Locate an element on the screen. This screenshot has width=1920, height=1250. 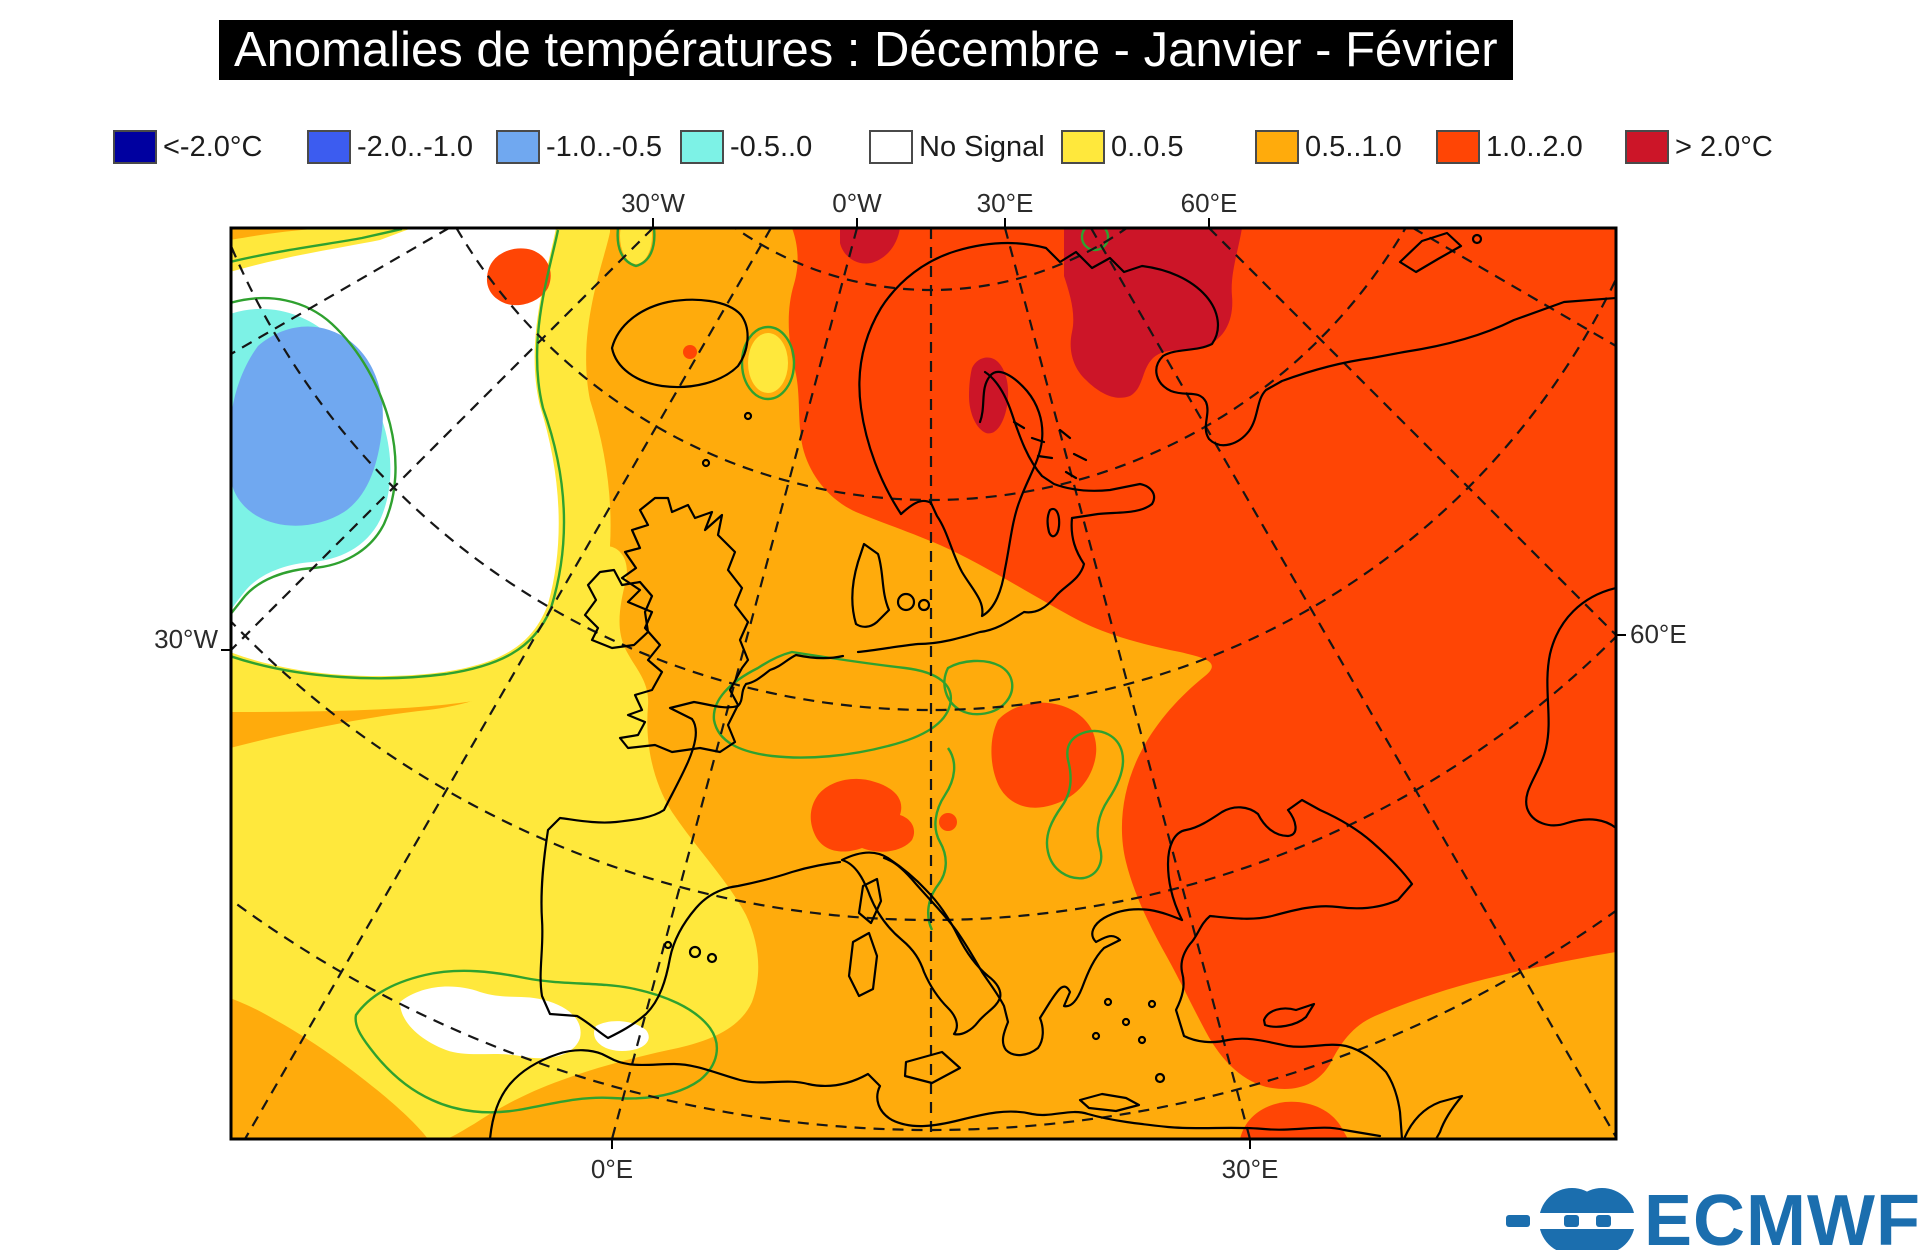
grid-label-top-30w: 30°W is located at coordinates (653, 203).